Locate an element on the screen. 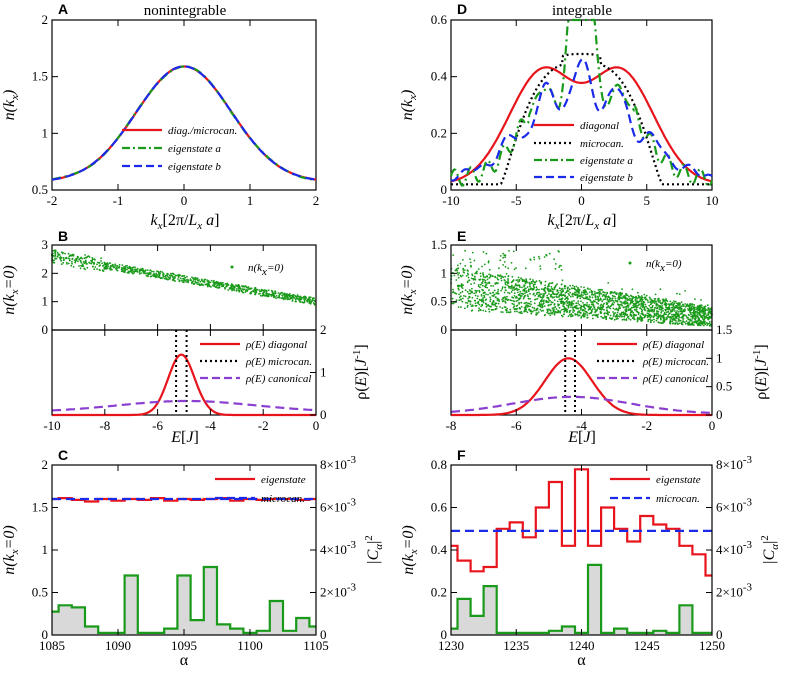  panel-f-x-tick-label: 1230 is located at coordinates (451, 645).